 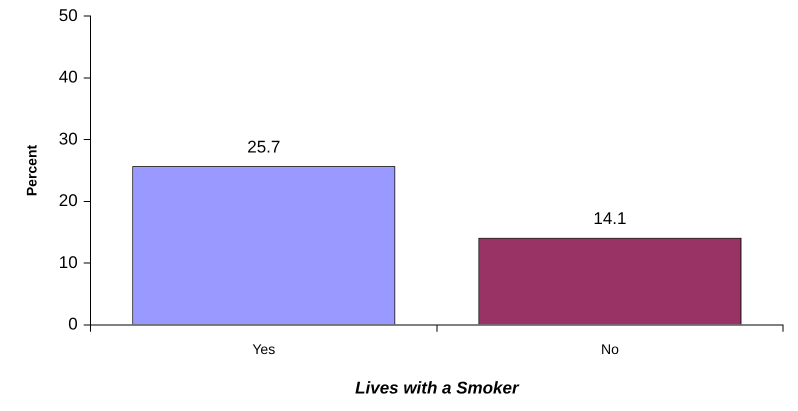 What do you see at coordinates (68, 15) in the screenshot?
I see `y-tick-label: 50` at bounding box center [68, 15].